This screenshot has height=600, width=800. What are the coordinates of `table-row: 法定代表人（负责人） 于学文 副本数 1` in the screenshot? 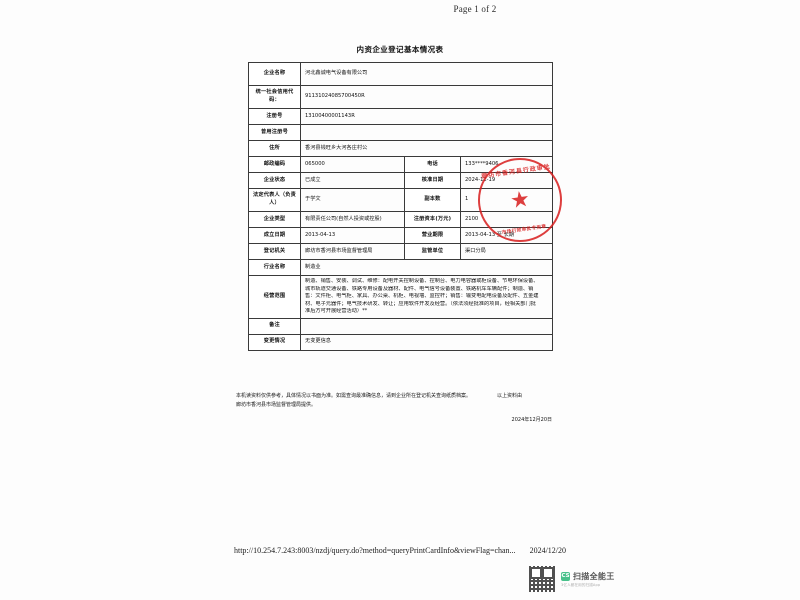 It's located at (400, 200).